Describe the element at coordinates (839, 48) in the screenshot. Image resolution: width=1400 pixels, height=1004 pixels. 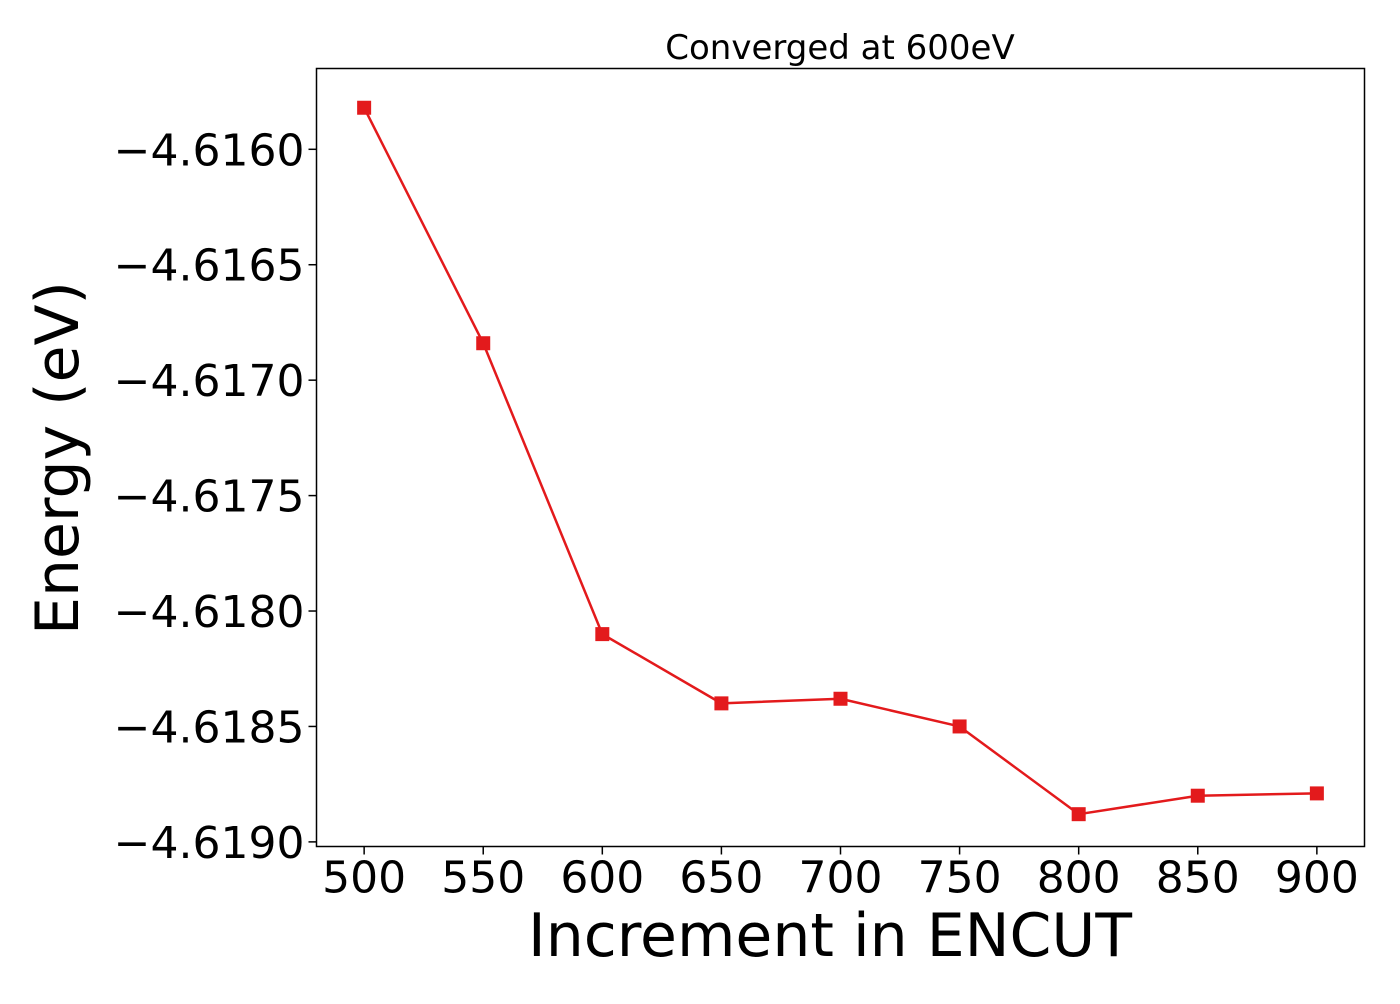
I see `chart-title: Converged at 600eV` at that location.